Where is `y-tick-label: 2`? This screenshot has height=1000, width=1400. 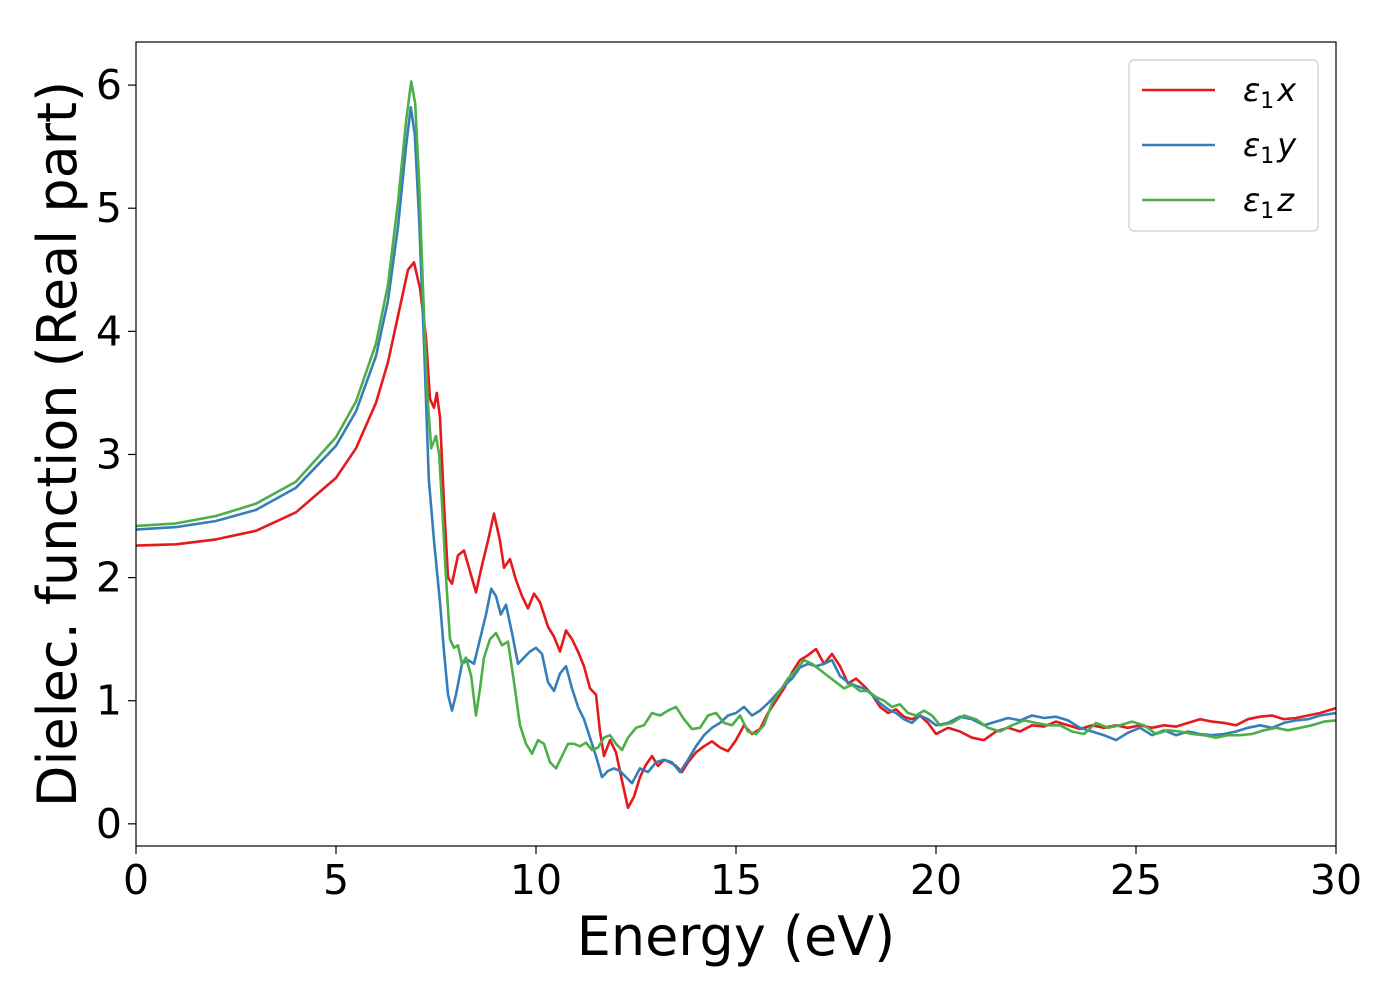 y-tick-label: 2 is located at coordinates (109, 578).